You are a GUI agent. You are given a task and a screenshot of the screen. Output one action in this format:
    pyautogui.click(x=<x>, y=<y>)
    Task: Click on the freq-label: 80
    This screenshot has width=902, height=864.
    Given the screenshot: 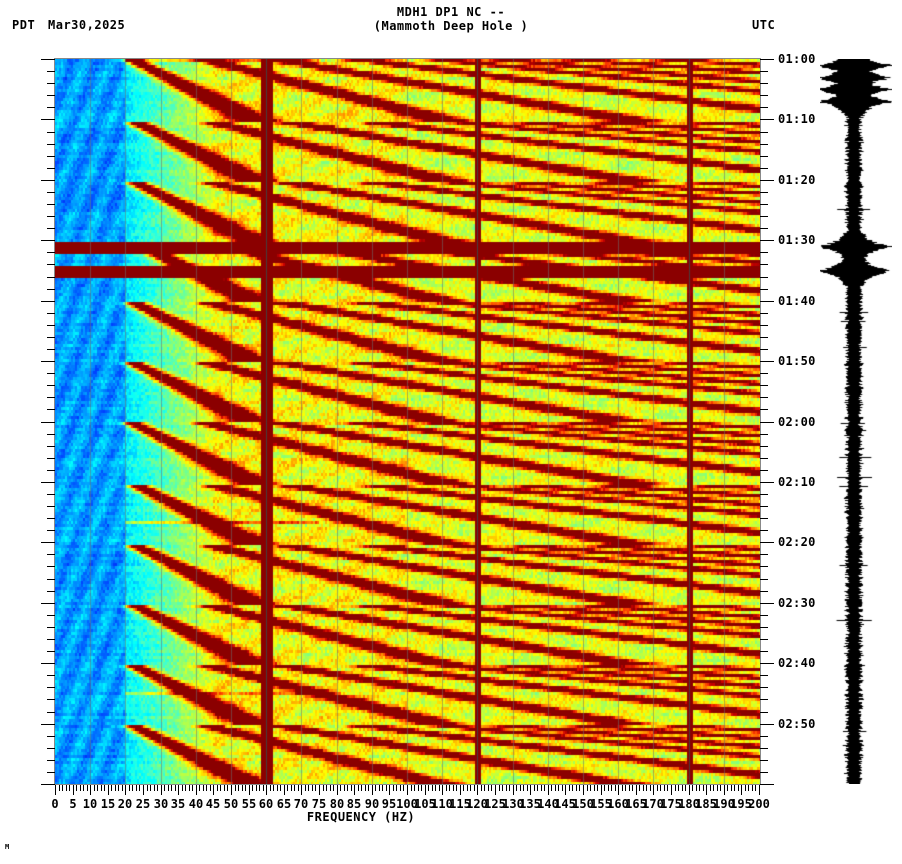 What is the action you would take?
    pyautogui.click(x=337, y=804)
    